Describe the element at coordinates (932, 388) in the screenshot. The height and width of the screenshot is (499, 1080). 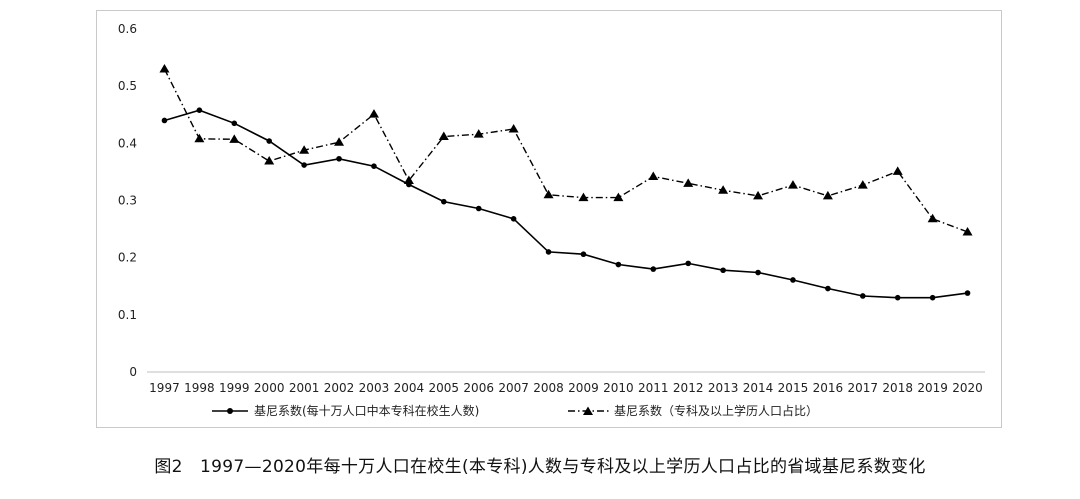
I see `x-tick-label: 2019` at that location.